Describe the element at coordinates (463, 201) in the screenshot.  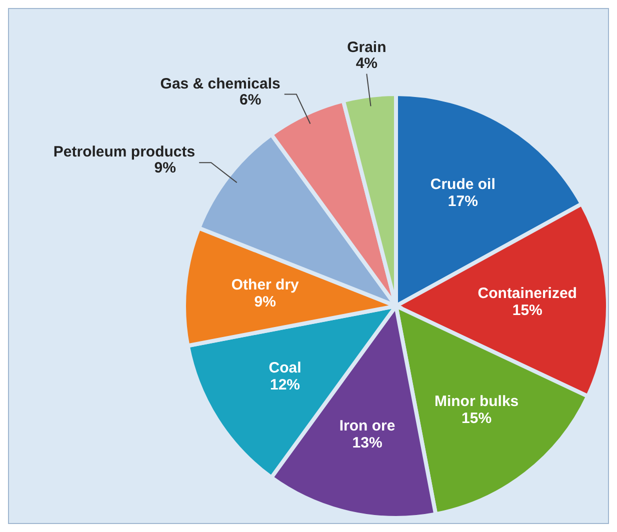
I see `data-label: 17%` at that location.